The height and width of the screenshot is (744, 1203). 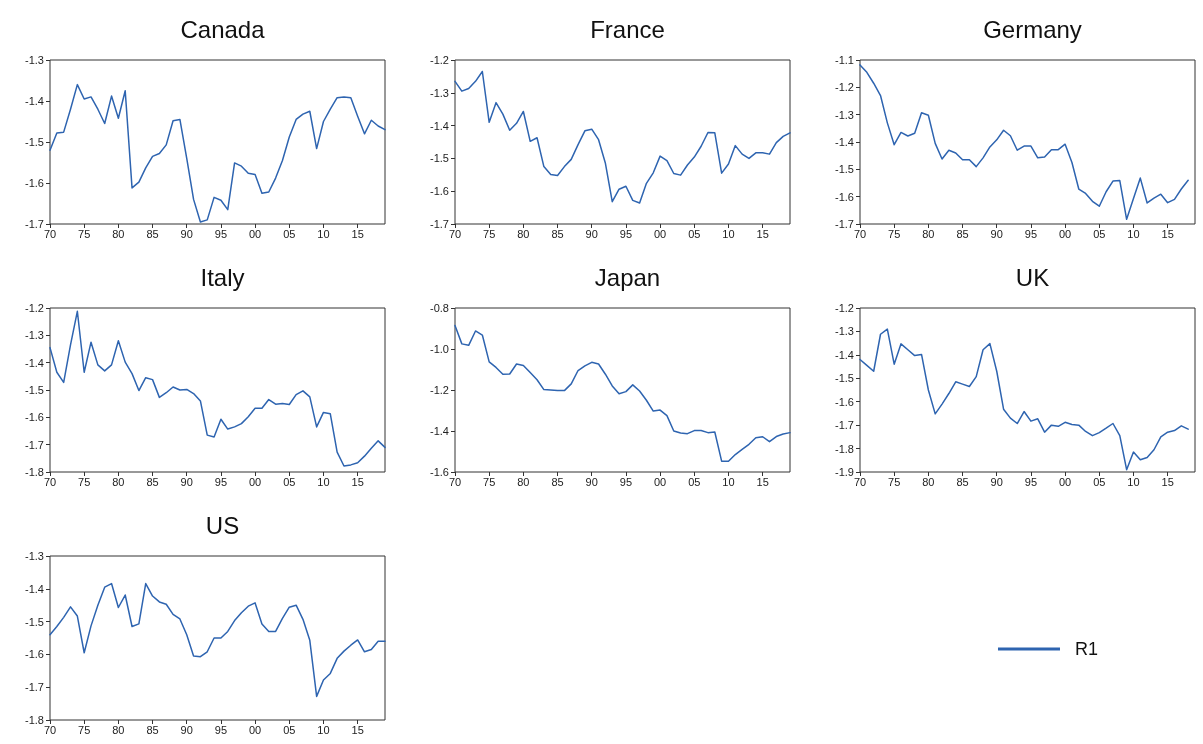 I want to click on chart-title: Canada, so click(x=223, y=29).